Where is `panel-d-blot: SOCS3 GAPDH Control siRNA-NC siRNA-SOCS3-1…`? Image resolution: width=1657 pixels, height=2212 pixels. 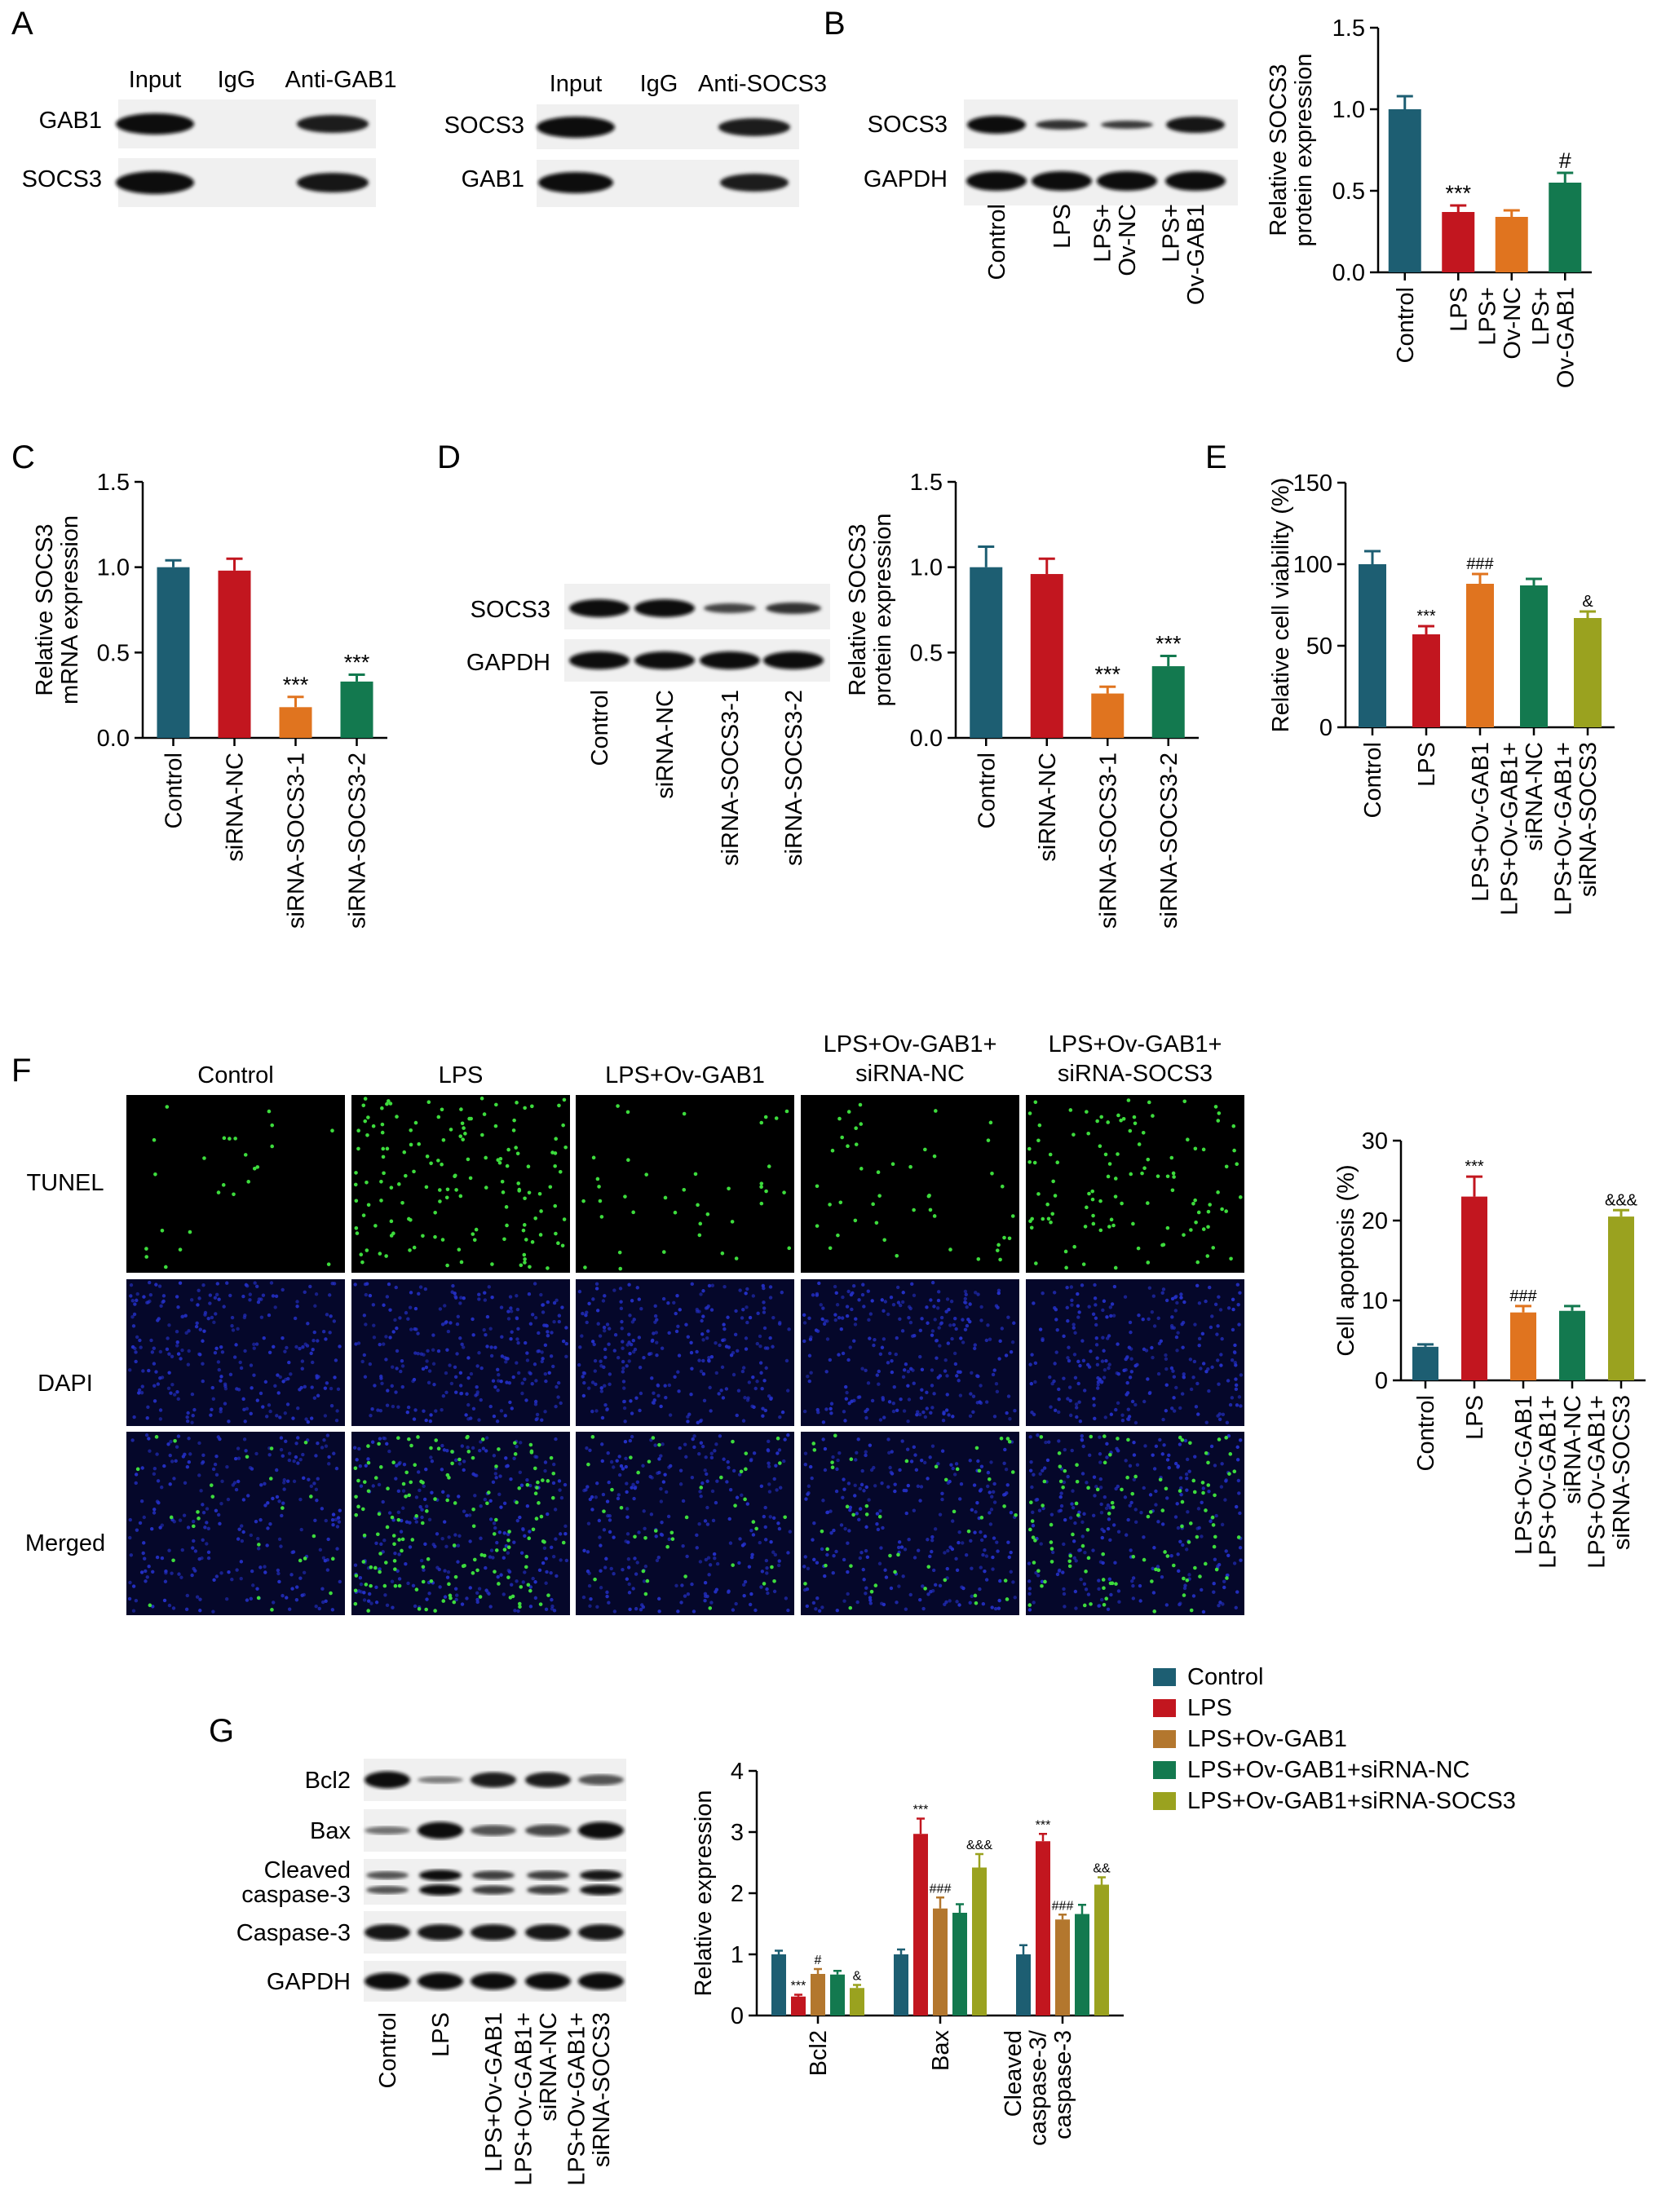
panel-d-blot: SOCS3 GAPDH Control siRNA-NC siRNA-SOCS3-1… is located at coordinates (648, 725).